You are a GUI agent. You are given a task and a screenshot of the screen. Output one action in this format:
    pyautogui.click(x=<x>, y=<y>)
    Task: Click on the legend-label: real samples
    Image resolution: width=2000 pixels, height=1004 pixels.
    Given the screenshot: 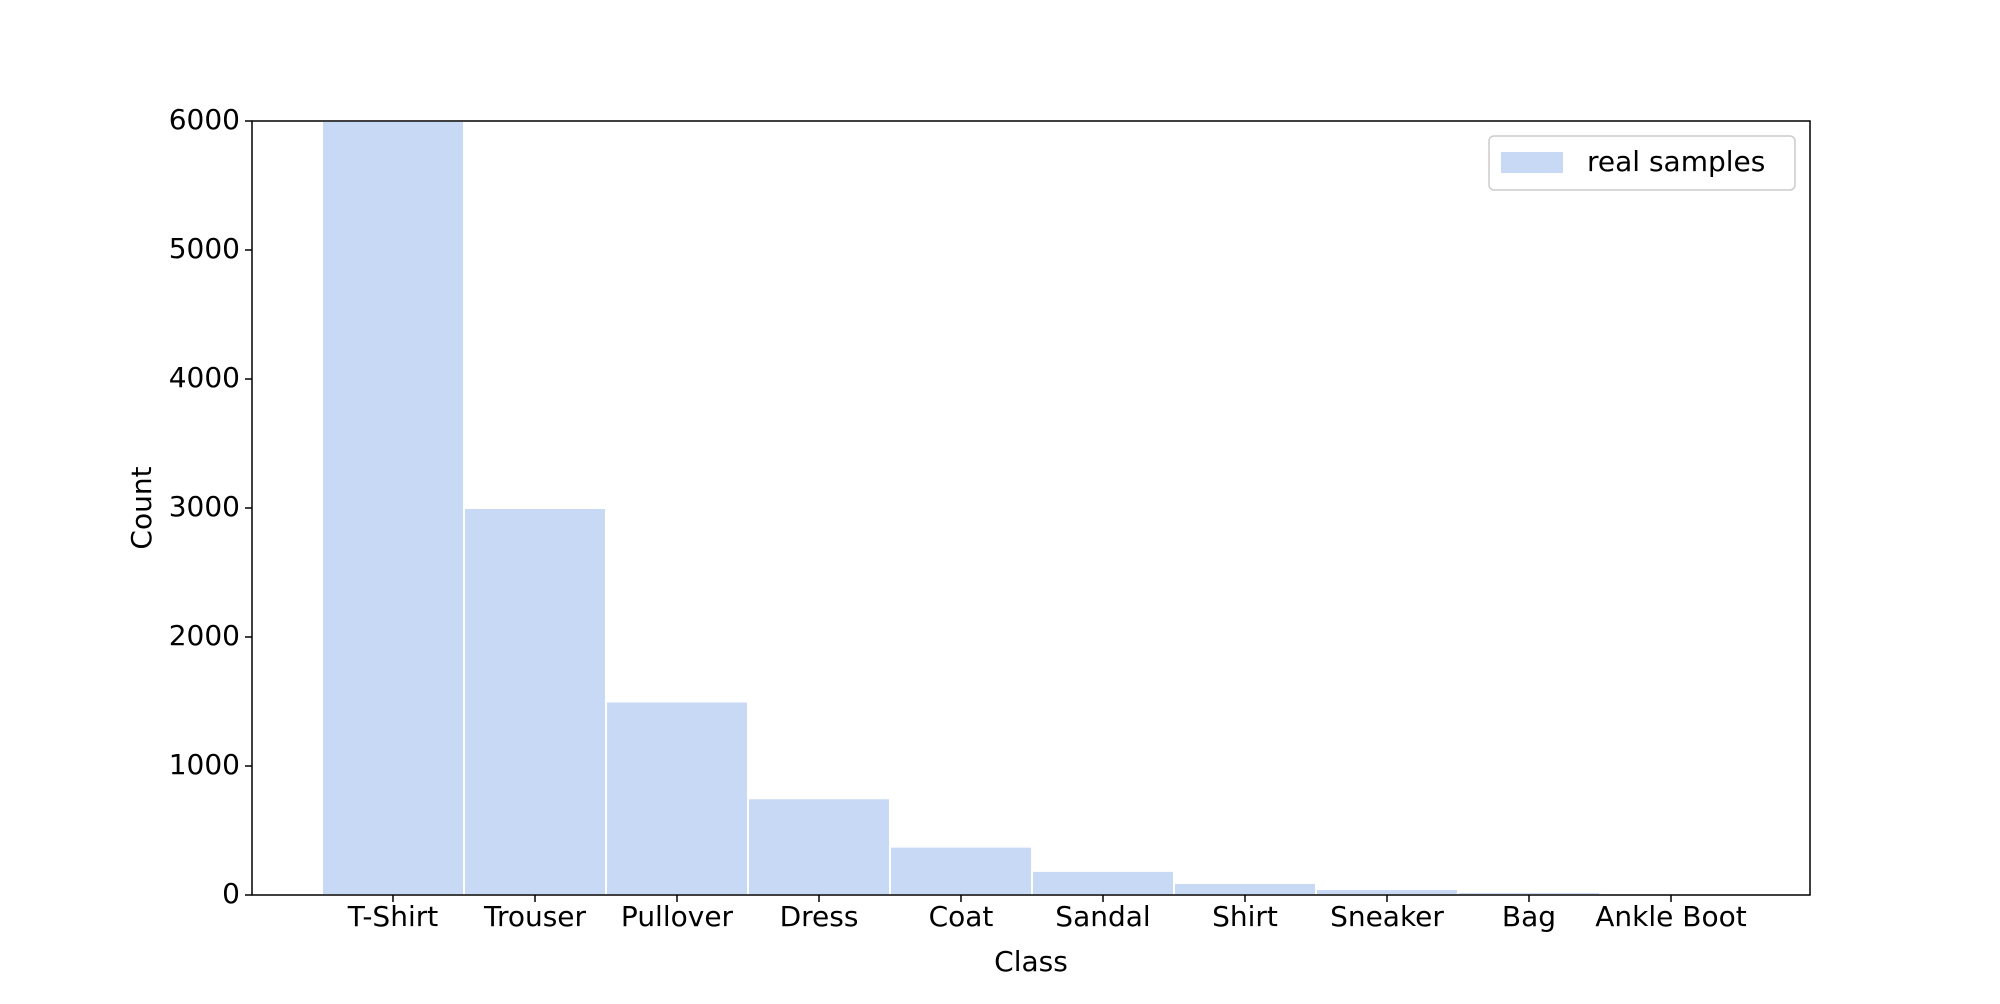 What is the action you would take?
    pyautogui.click(x=1676, y=161)
    